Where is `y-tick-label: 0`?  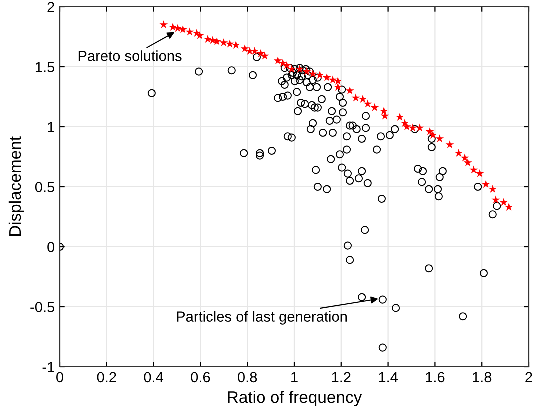
y-tick-label: 0 is located at coordinates (51, 247).